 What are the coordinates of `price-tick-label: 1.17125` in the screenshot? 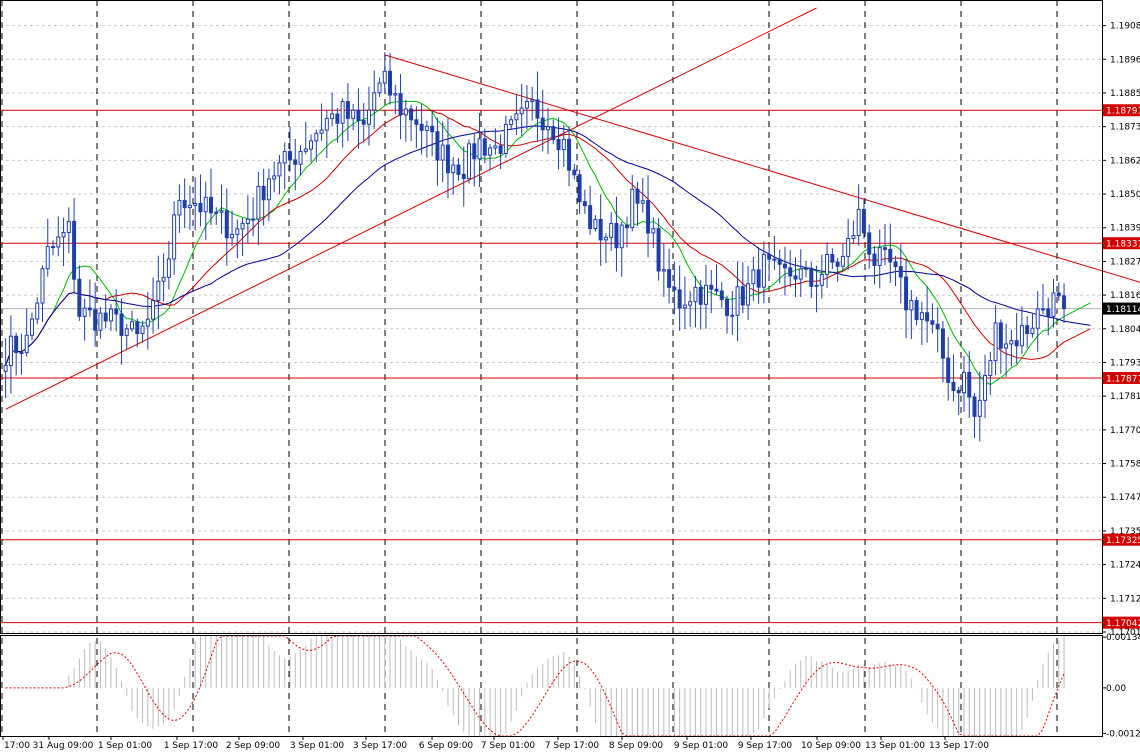 It's located at (1125, 599).